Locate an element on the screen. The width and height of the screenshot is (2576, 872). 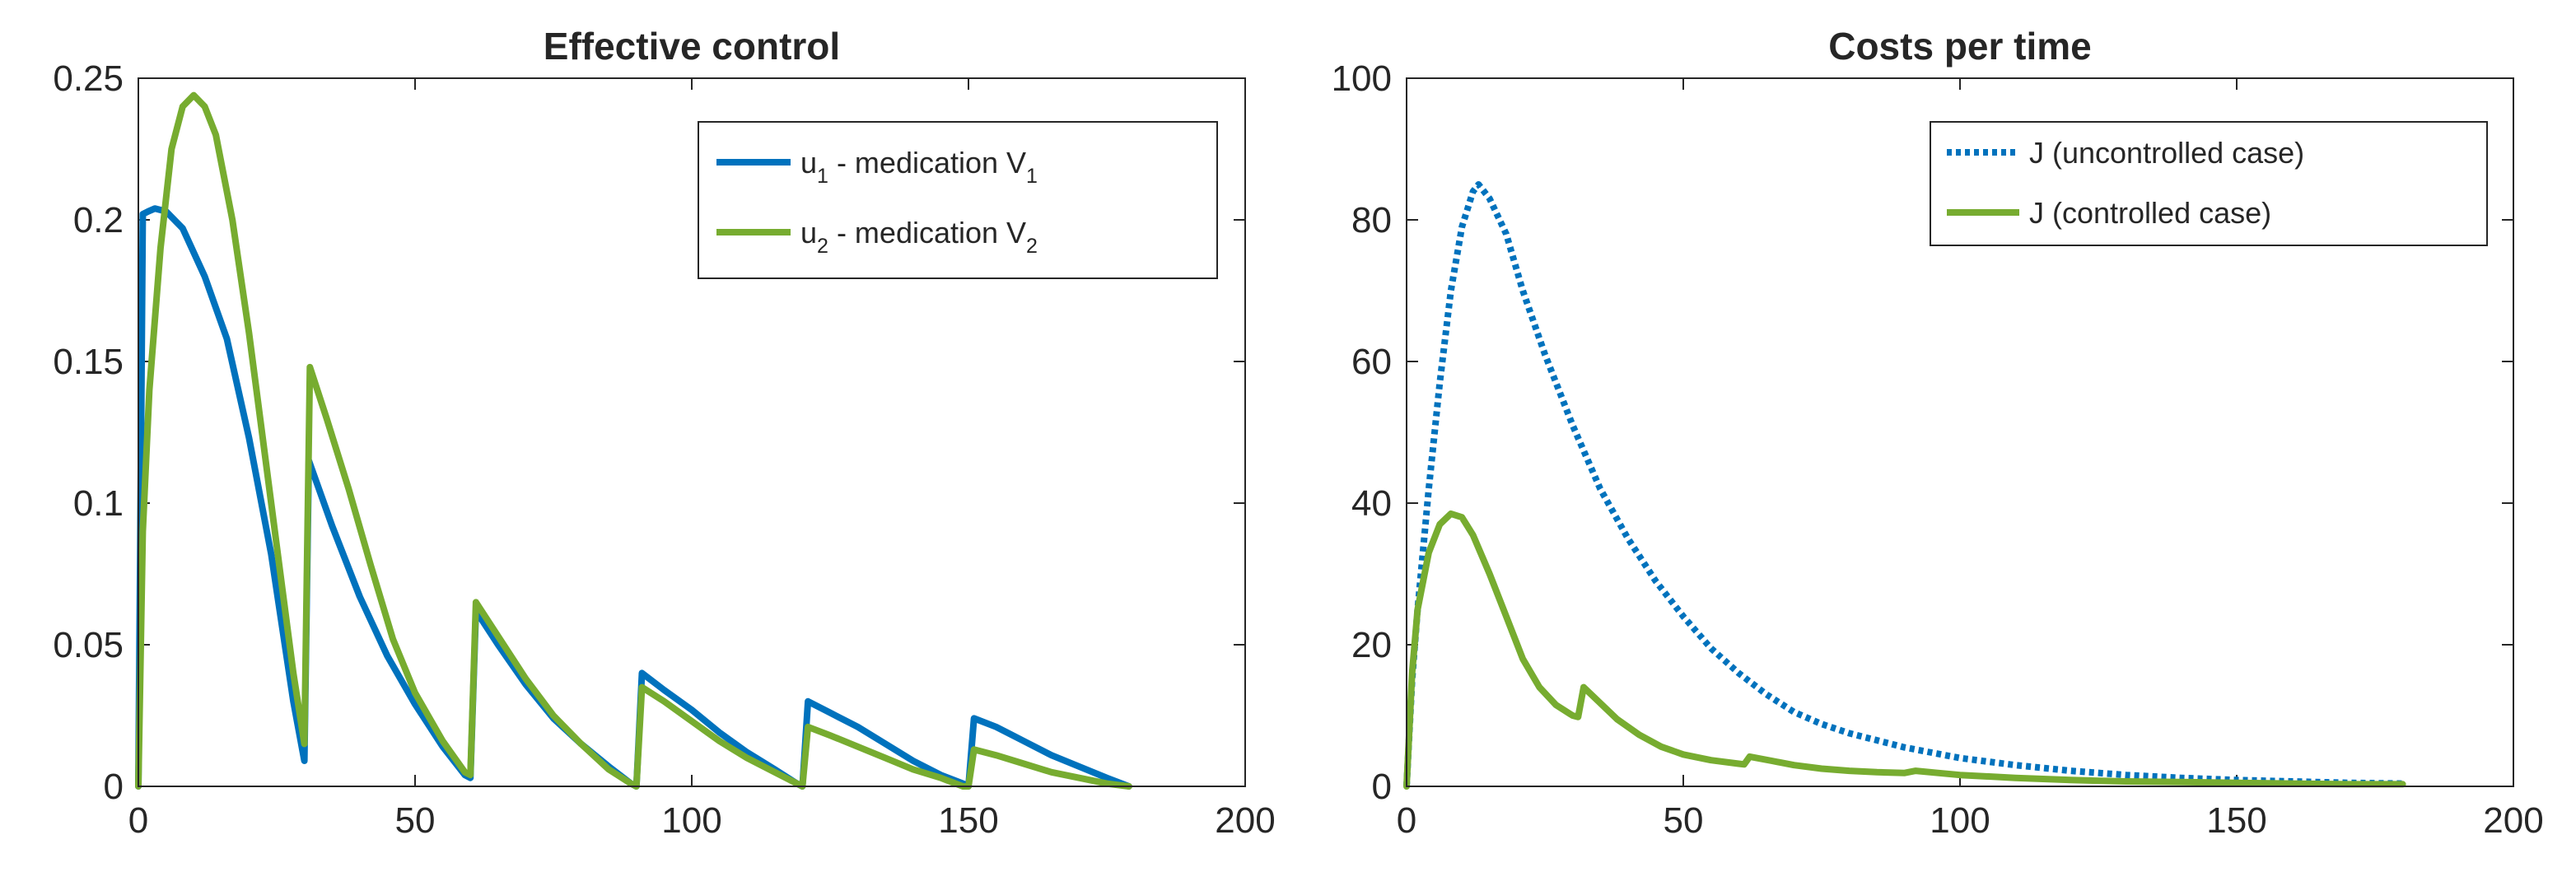
chart-title: Effective control is located at coordinates (692, 46).